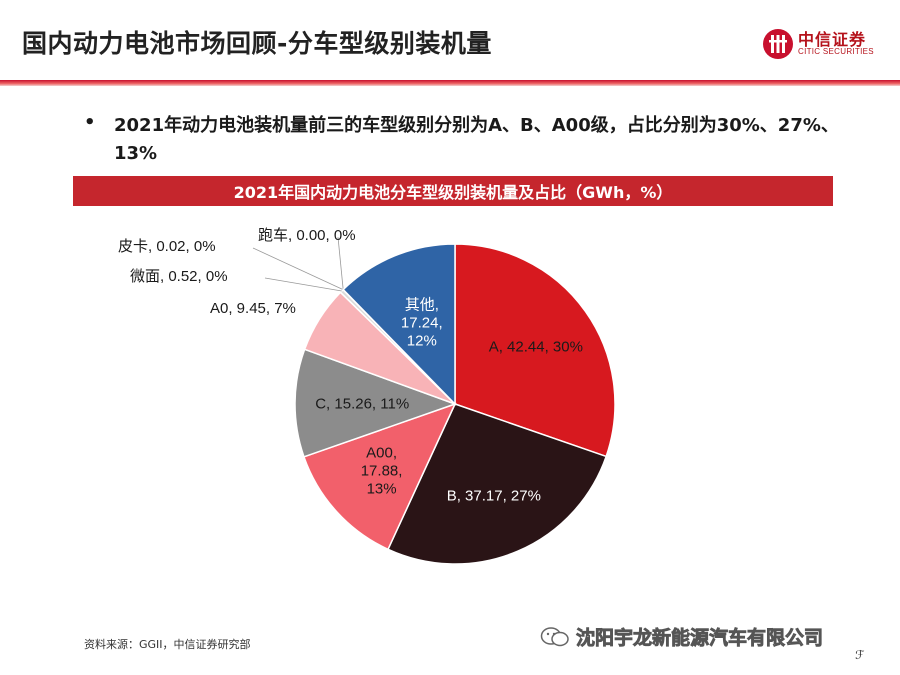 Image resolution: width=900 pixels, height=675 pixels. What do you see at coordinates (860, 655) in the screenshot?
I see `corner-mark: ℱ` at bounding box center [860, 655].